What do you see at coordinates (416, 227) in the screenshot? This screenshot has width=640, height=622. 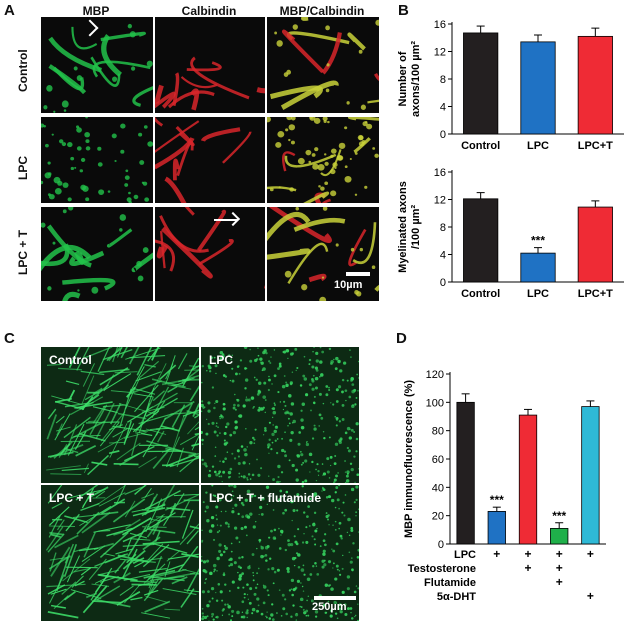 I see `y-axis-label: /100 µm²` at bounding box center [416, 227].